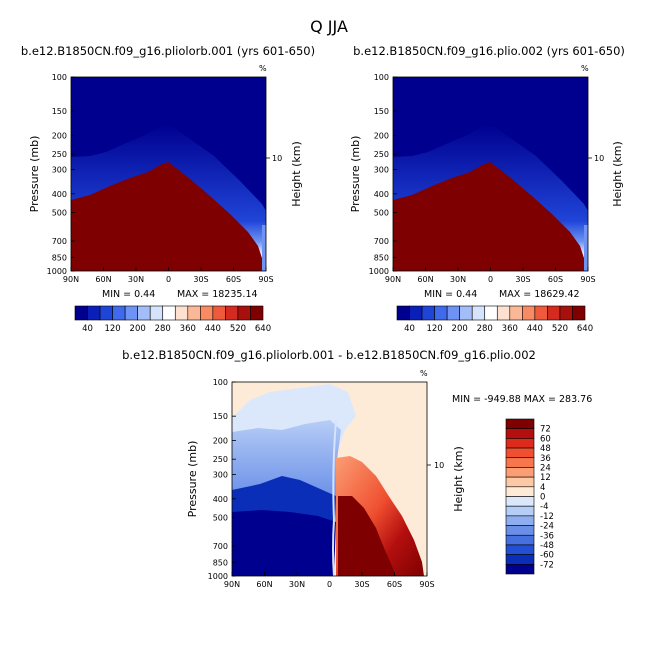 Image resolution: width=659 pixels, height=659 pixels. What do you see at coordinates (545, 449) in the screenshot?
I see `colorbar-label: 48` at bounding box center [545, 449].